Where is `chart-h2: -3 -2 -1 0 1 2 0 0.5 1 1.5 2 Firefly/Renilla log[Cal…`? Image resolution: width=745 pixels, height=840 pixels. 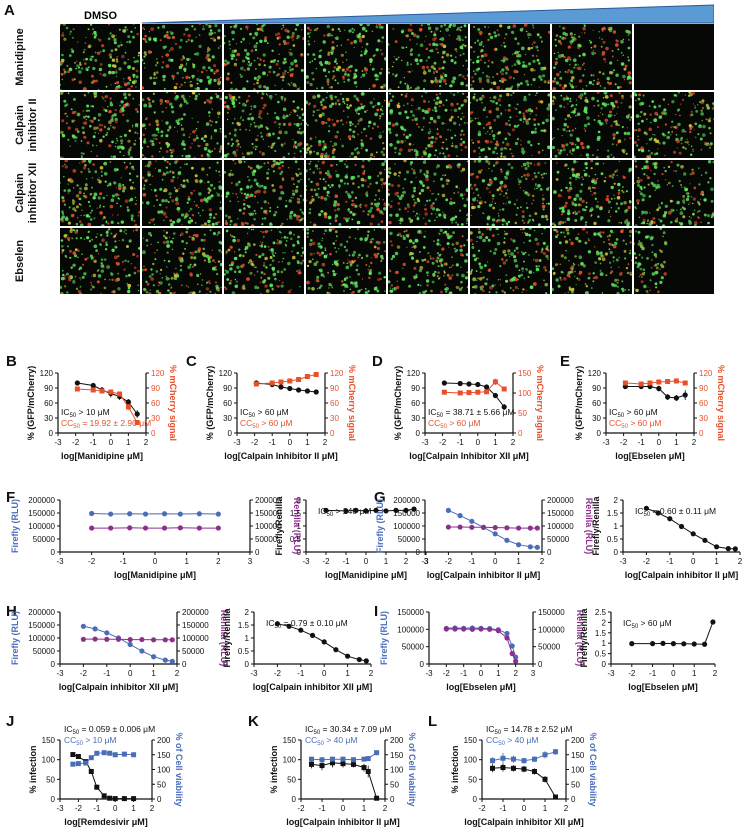
chart-h2: -3 -2 -1 0 1 2 0 0.5 1 1.5 2 Firefly/Renilla log[Cal… is located at coordinates (298, 650).